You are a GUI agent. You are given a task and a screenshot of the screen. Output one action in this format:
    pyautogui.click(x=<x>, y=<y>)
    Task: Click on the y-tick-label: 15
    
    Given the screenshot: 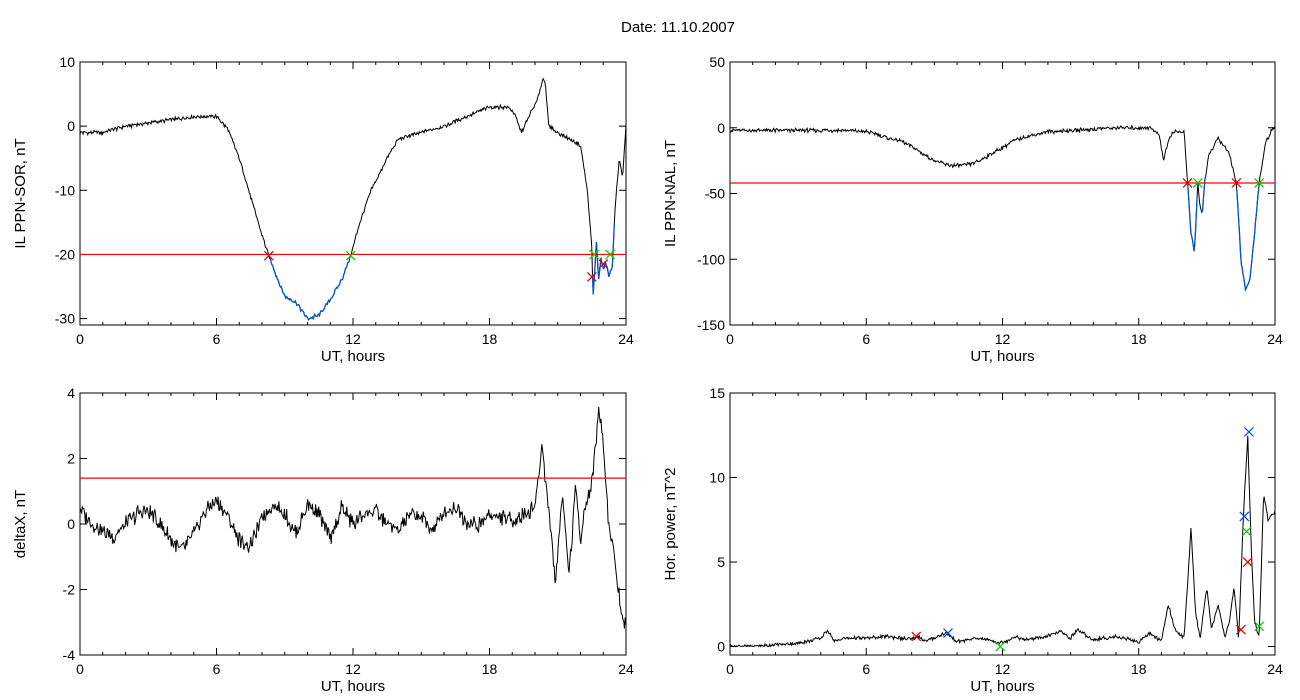 What is the action you would take?
    pyautogui.click(x=717, y=393)
    